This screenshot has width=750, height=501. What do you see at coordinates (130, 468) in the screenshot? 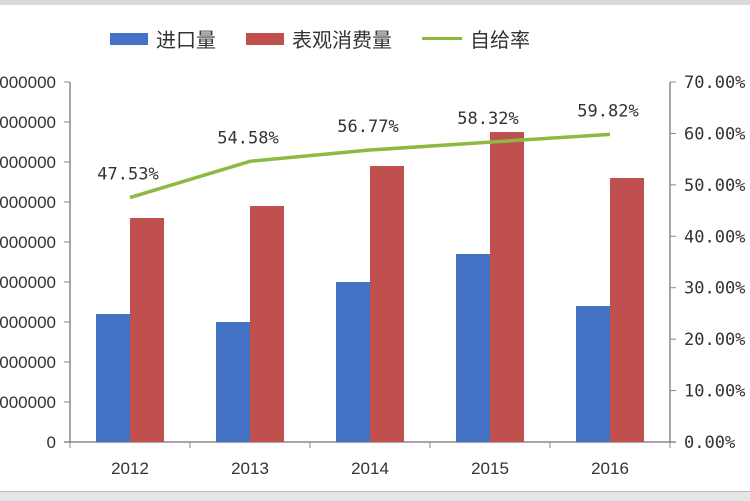
I see `x-tick-label: 2012` at bounding box center [130, 468].